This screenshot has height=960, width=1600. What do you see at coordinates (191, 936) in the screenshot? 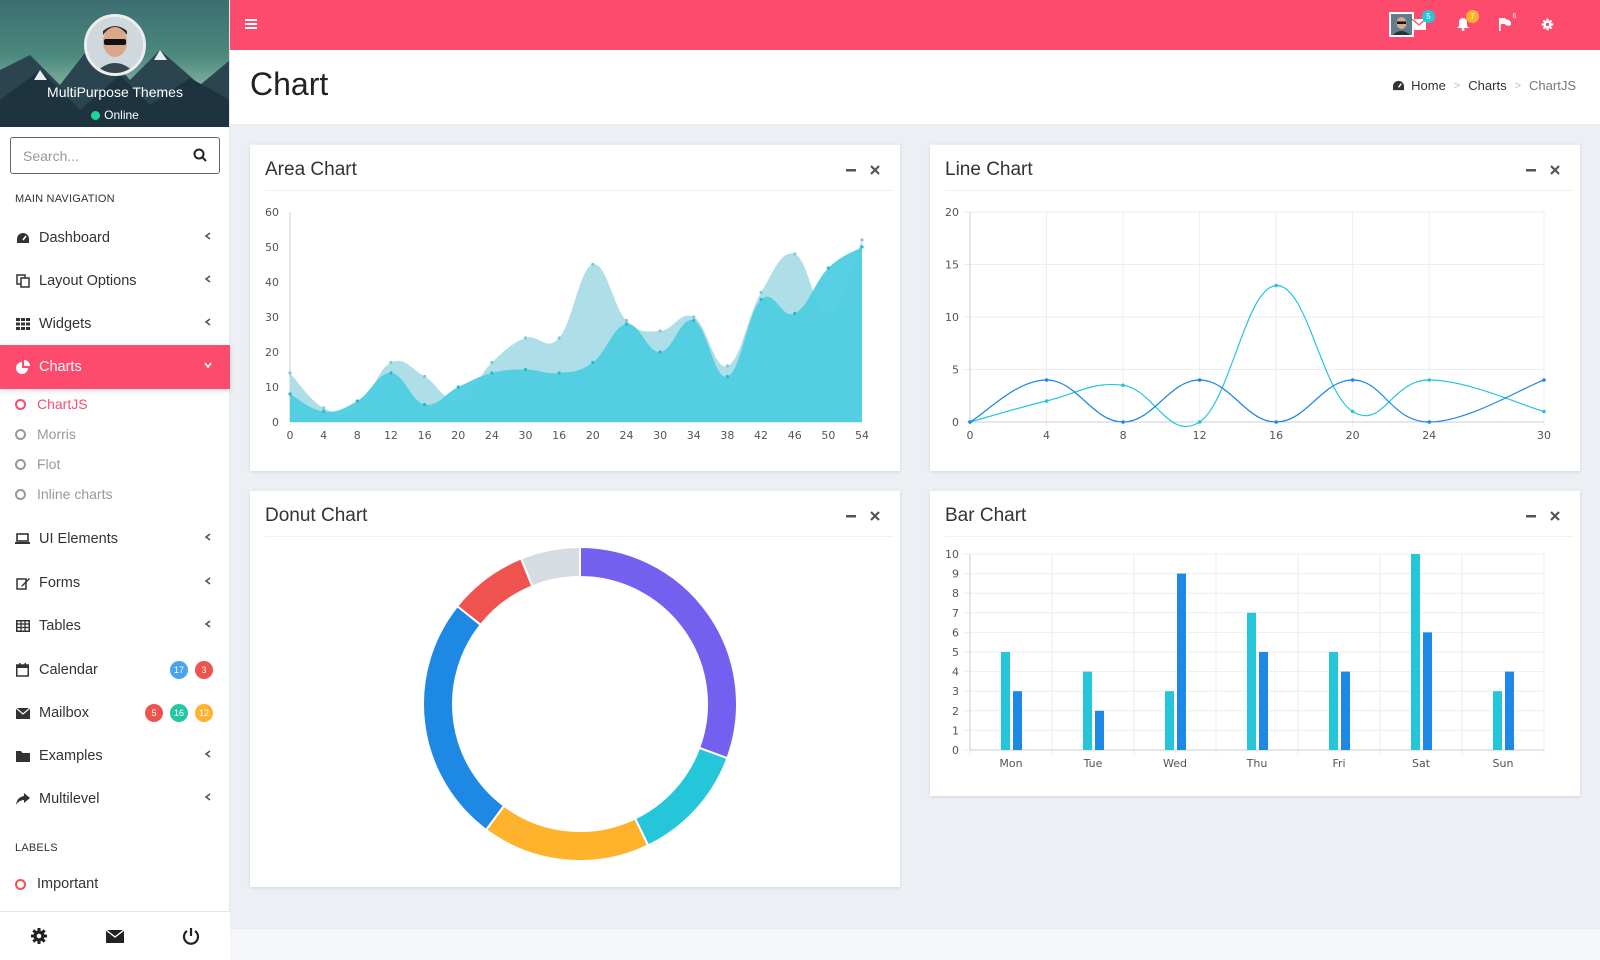
I see `power-icon` at bounding box center [191, 936].